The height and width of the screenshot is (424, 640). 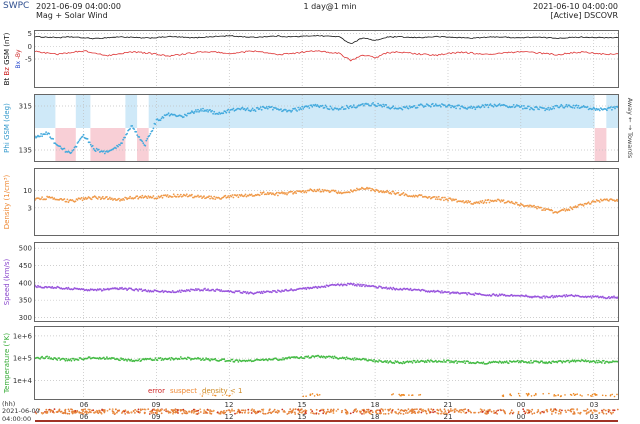 What do you see at coordinates (330, 6) in the screenshot?
I see `plot-resolution: 1 day@1 min` at bounding box center [330, 6].